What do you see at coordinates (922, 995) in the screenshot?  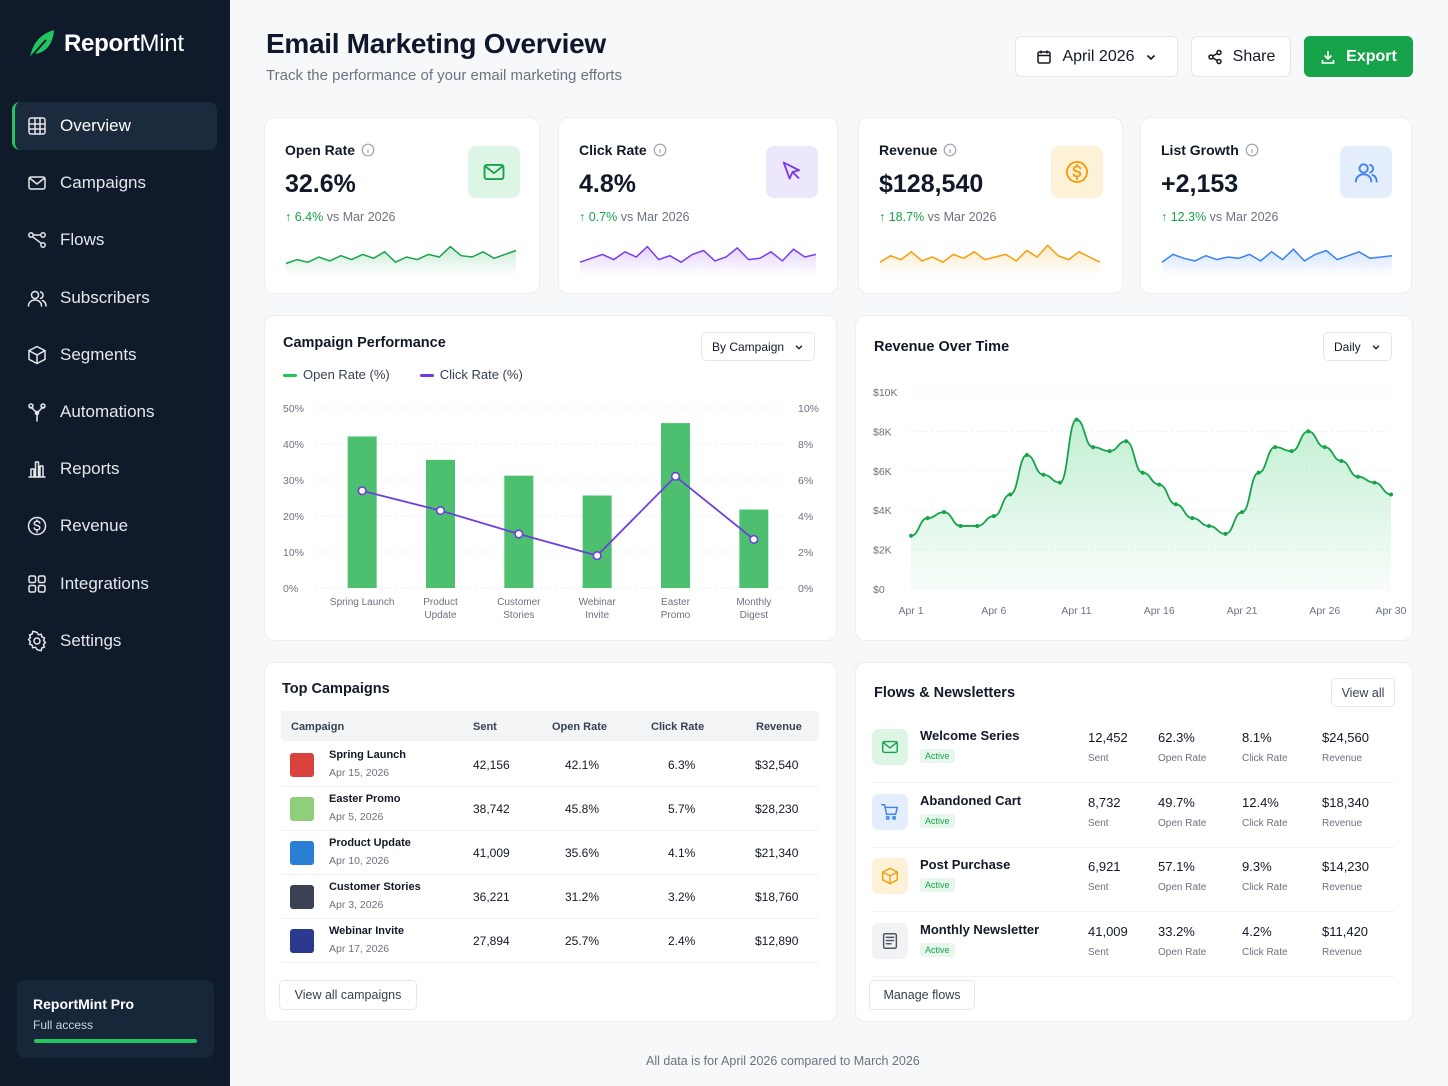 I see `manage-flows-button: Manage flows` at bounding box center [922, 995].